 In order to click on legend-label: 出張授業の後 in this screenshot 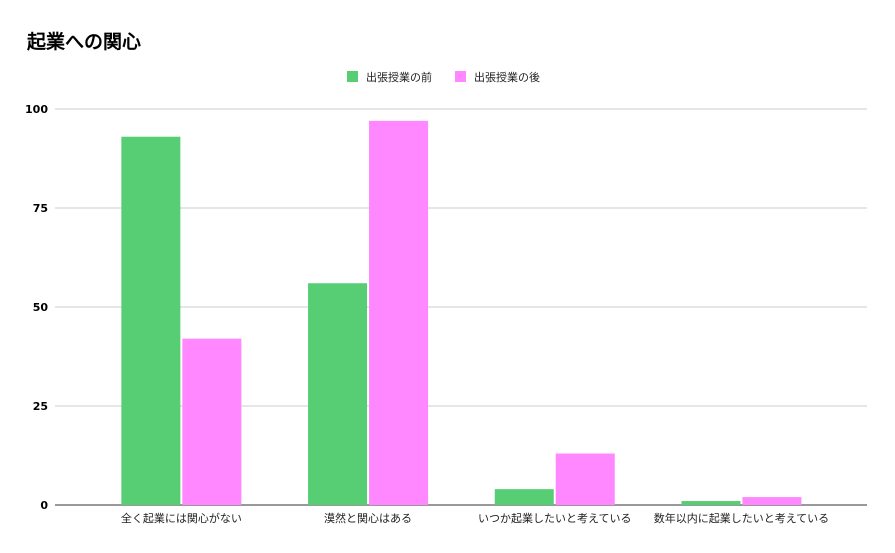, I will do `click(507, 77)`.